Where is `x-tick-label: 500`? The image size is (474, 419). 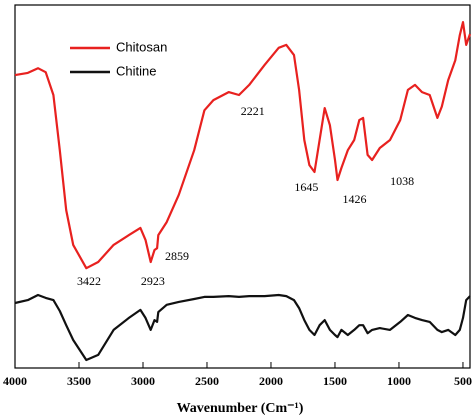
x-tick-label: 500 is located at coordinates (463, 381).